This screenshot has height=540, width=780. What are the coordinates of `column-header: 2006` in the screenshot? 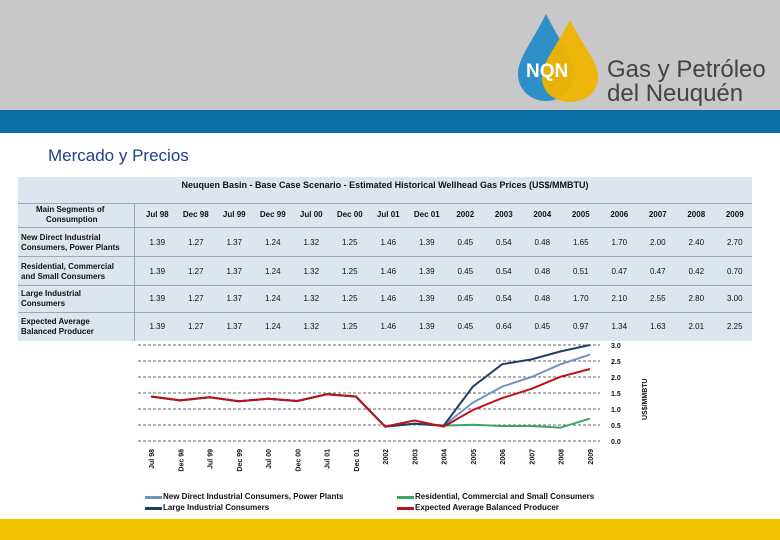 It's located at (619, 214).